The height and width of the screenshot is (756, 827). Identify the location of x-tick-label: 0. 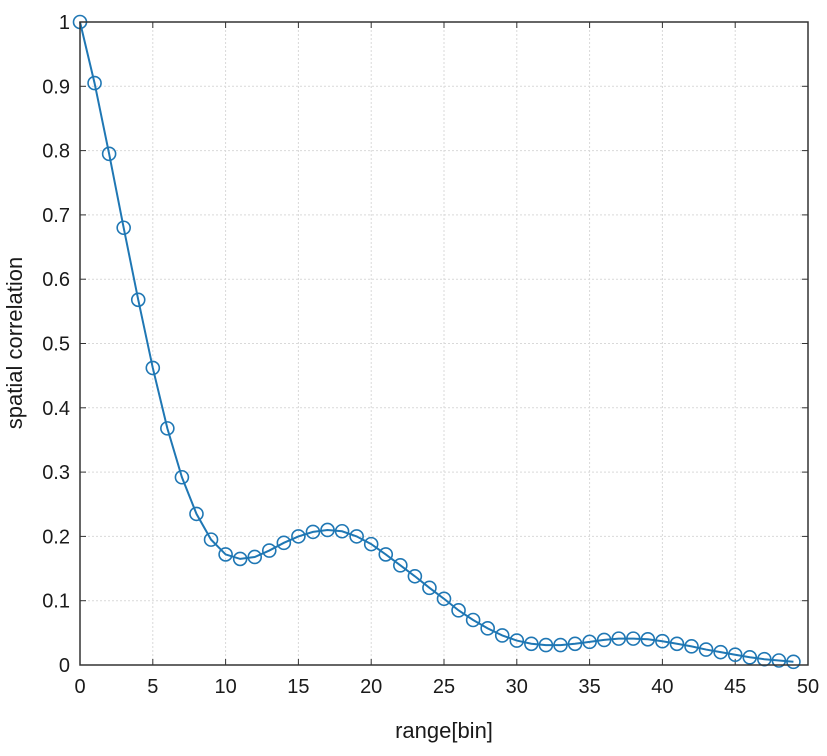
(79, 687).